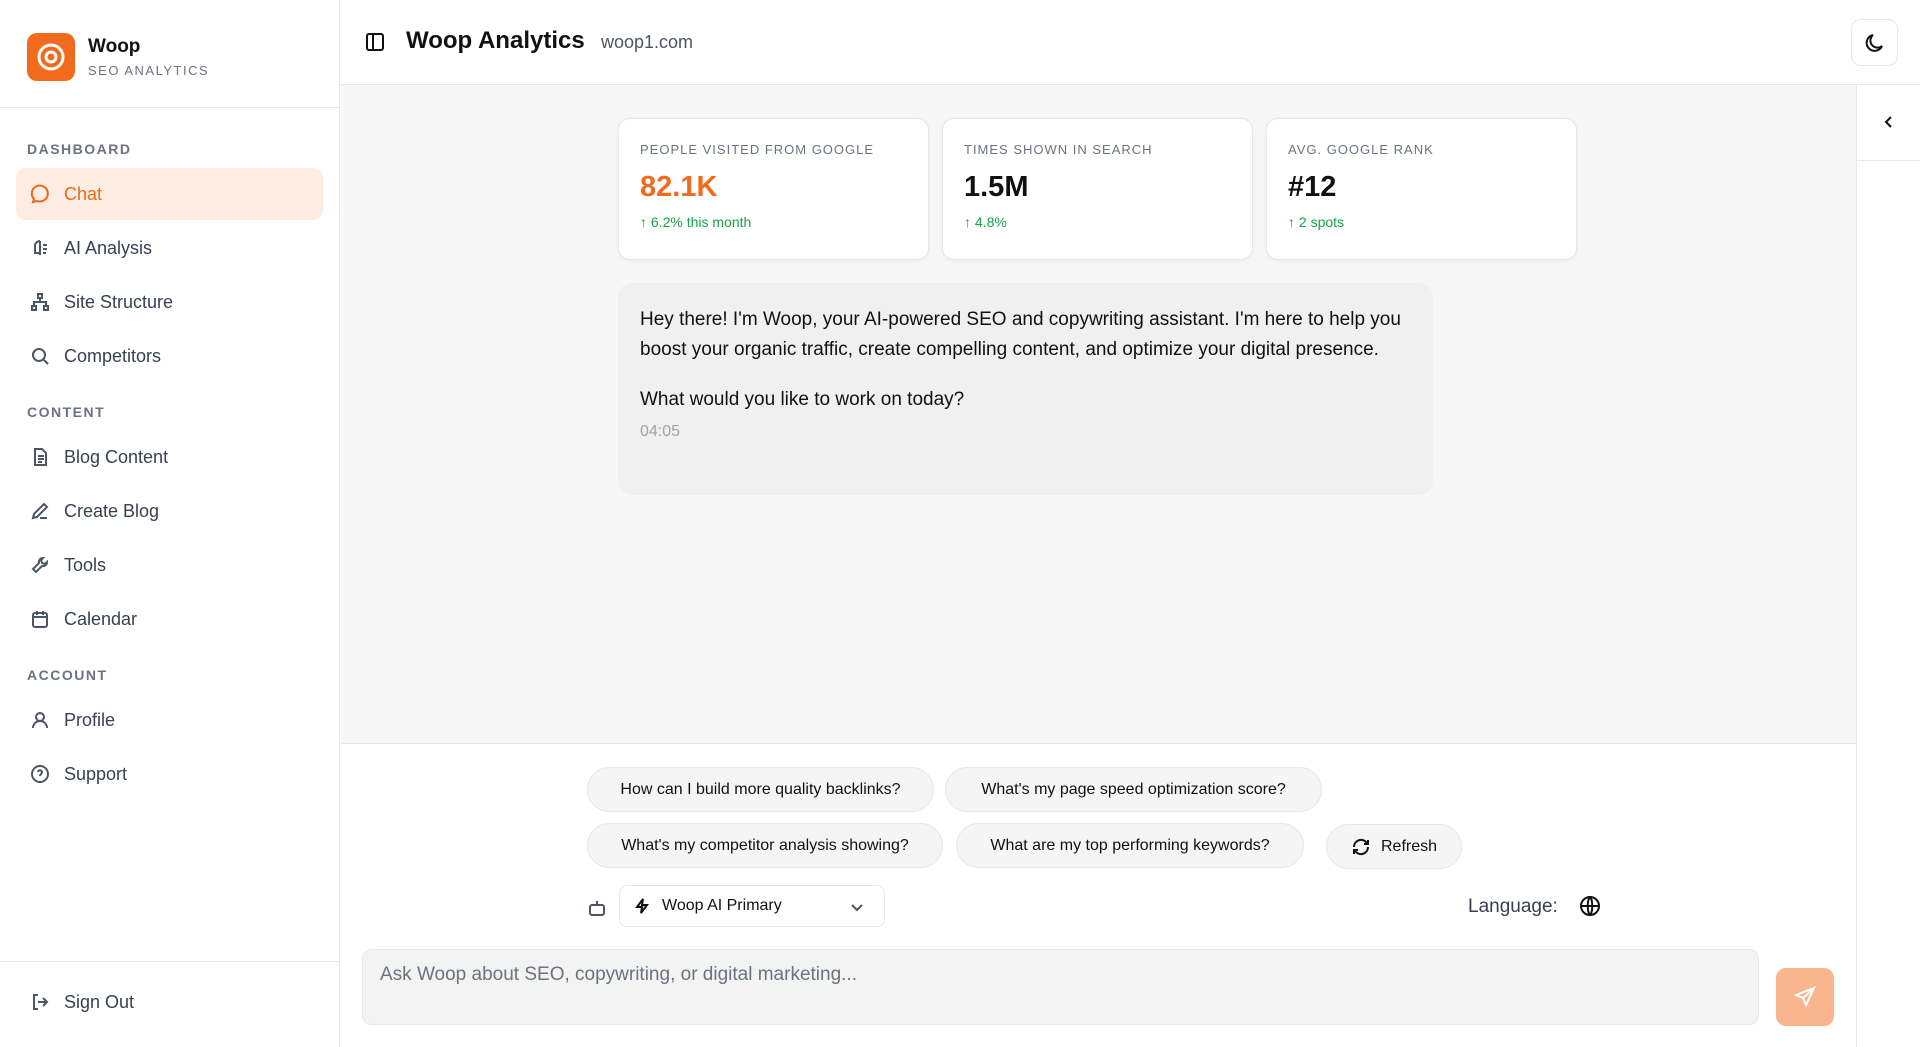 The height and width of the screenshot is (1047, 1920). Describe the element at coordinates (169, 720) in the screenshot. I see `nav-item: Profile` at that location.